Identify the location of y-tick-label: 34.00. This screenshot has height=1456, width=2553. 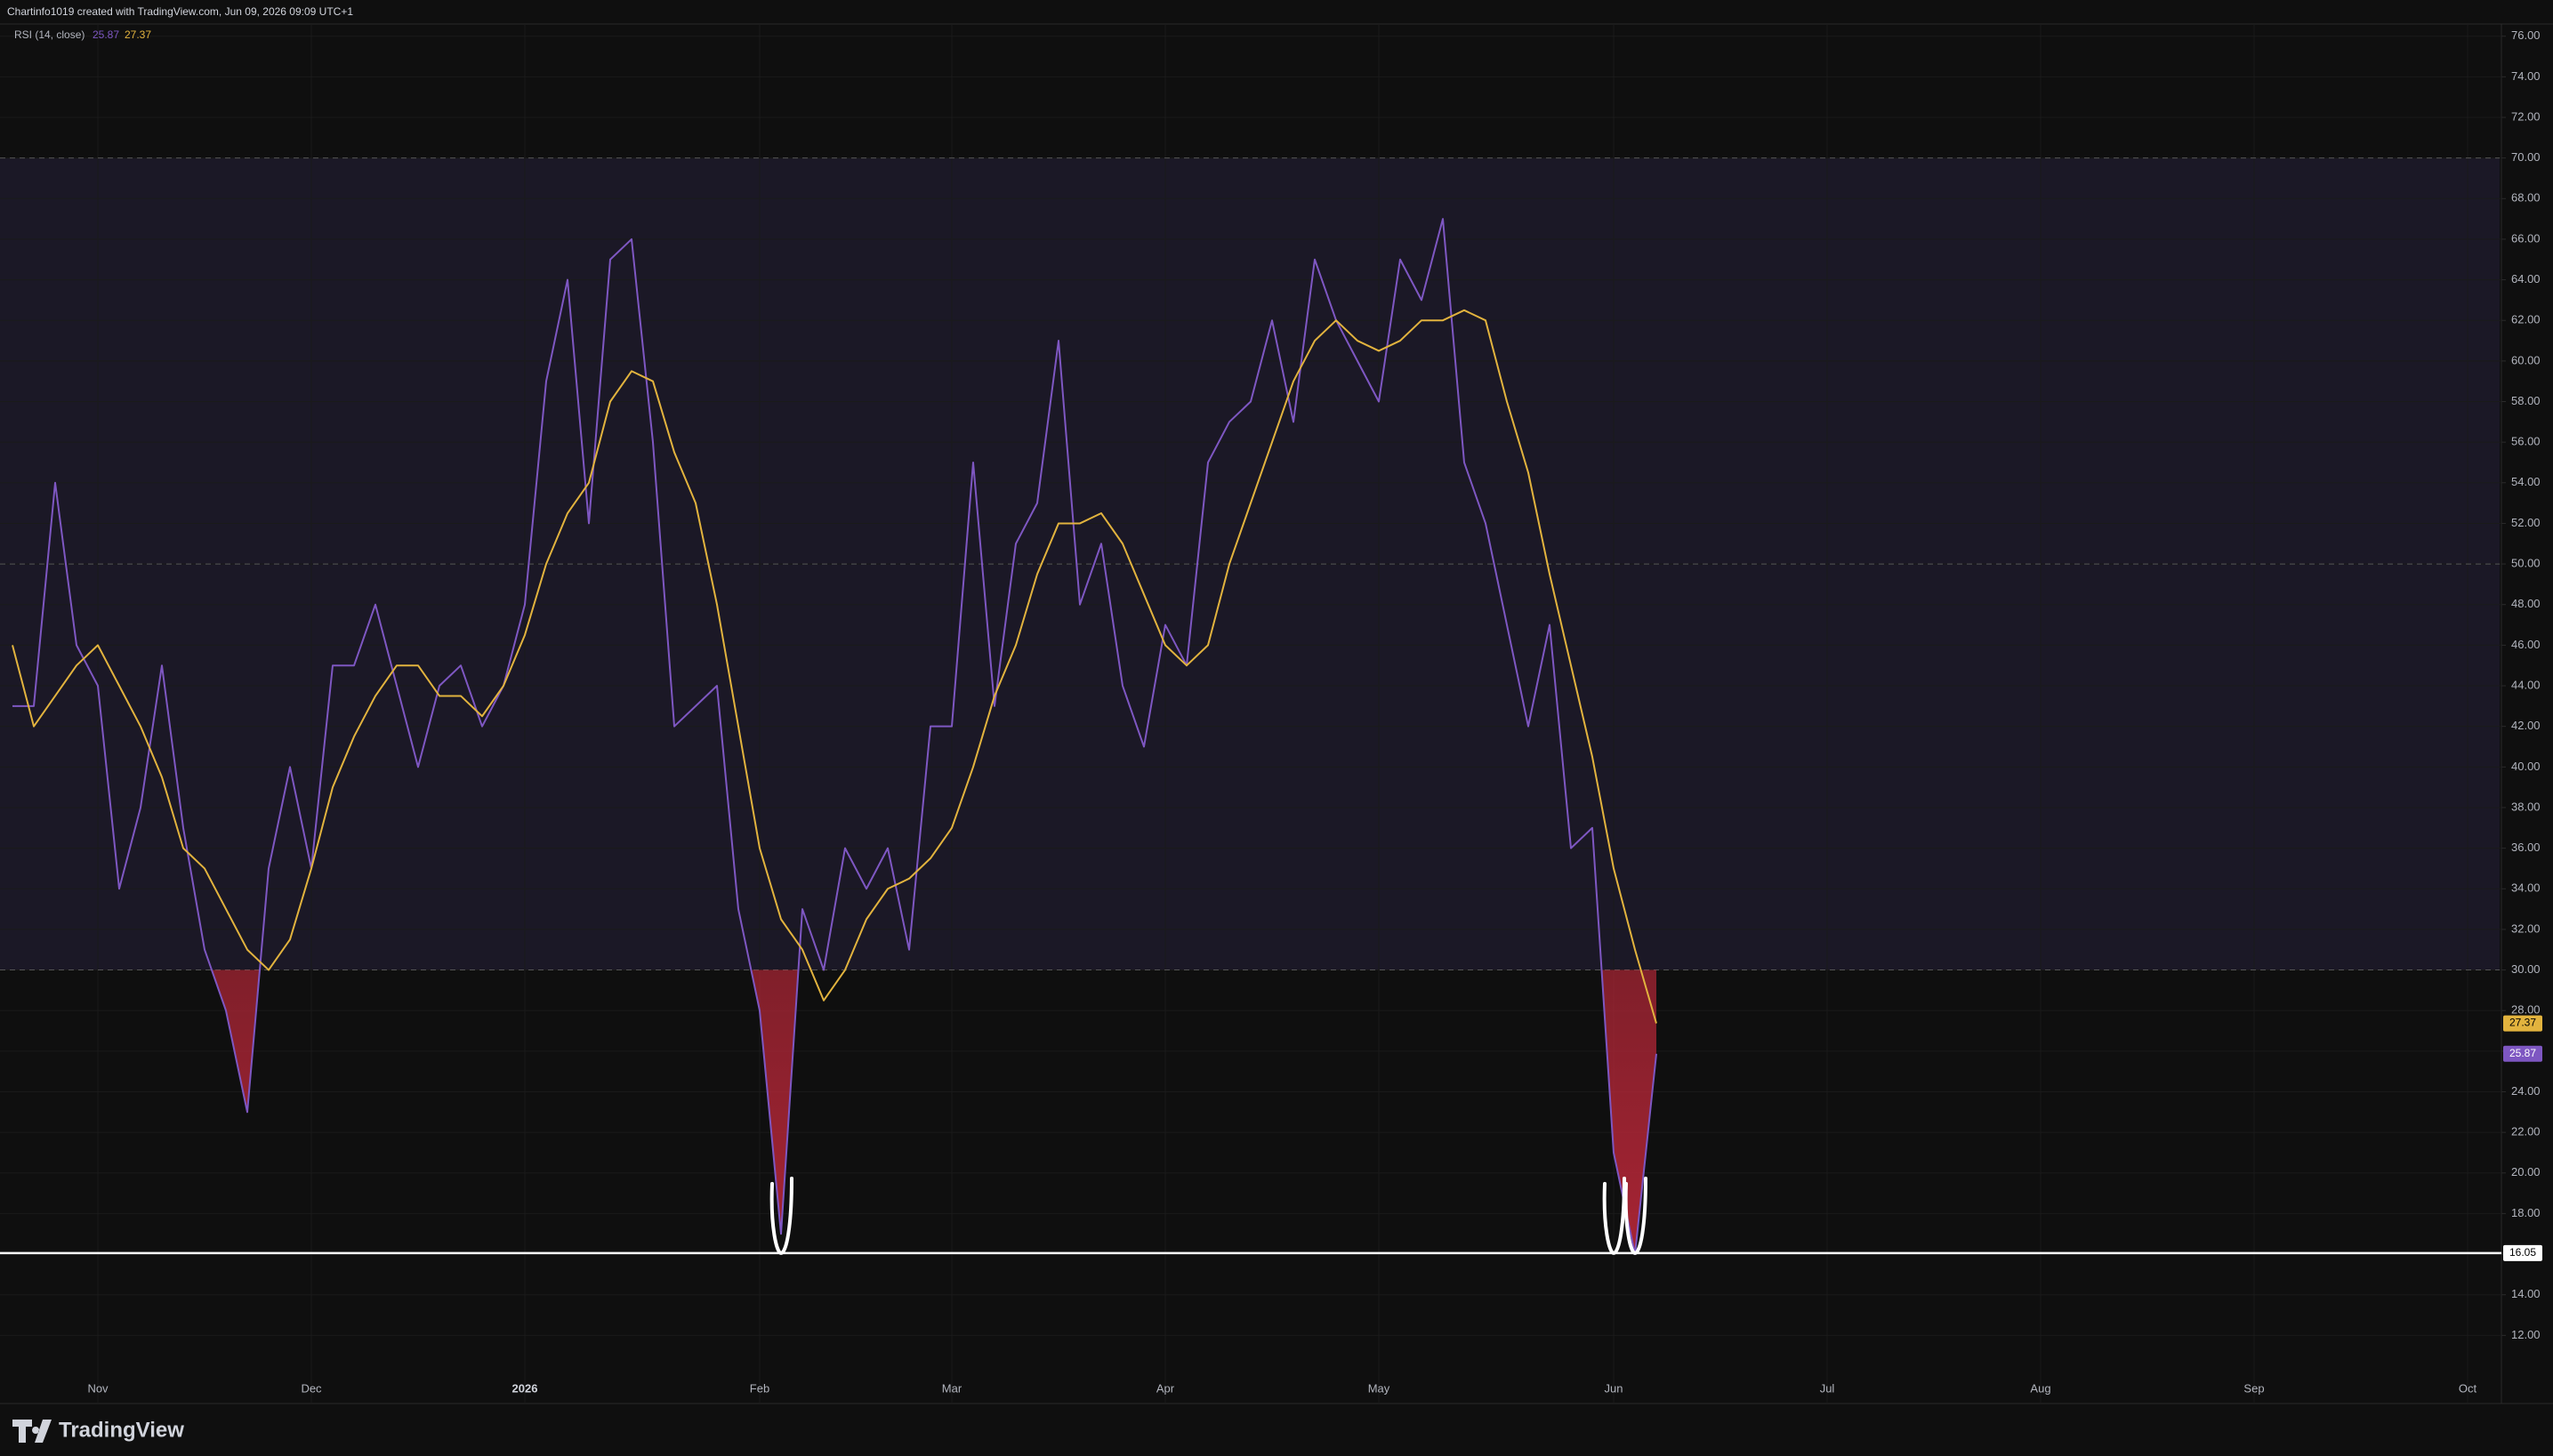
(2526, 888).